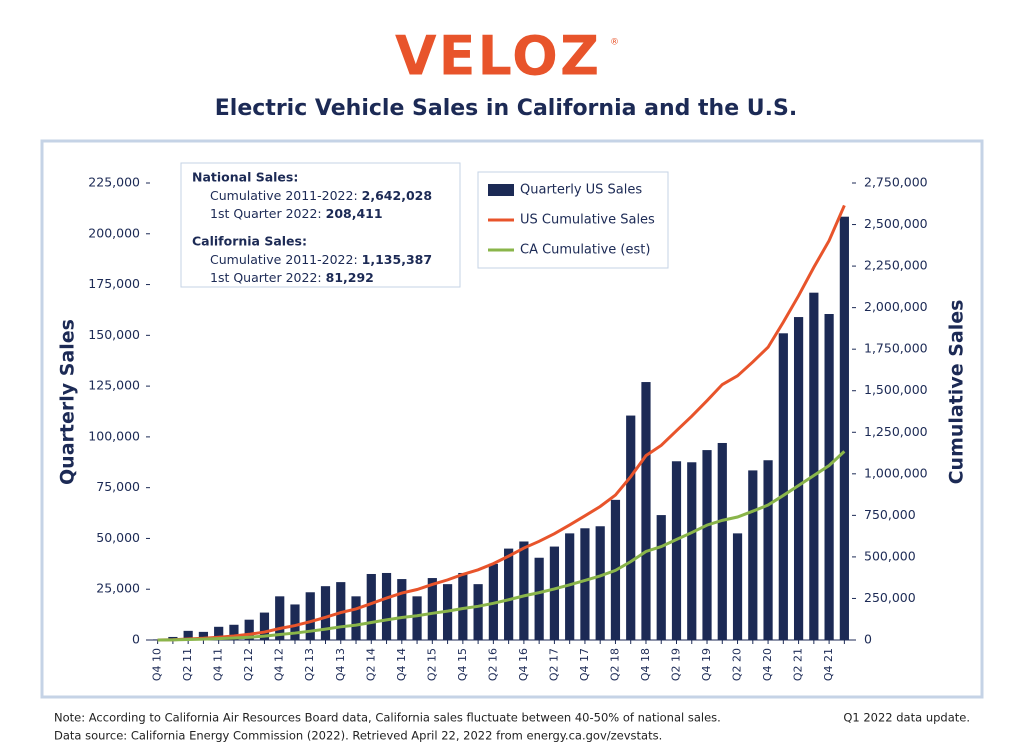 This screenshot has height=755, width=1024. I want to click on y-tick-label: 175,000, so click(114, 283).